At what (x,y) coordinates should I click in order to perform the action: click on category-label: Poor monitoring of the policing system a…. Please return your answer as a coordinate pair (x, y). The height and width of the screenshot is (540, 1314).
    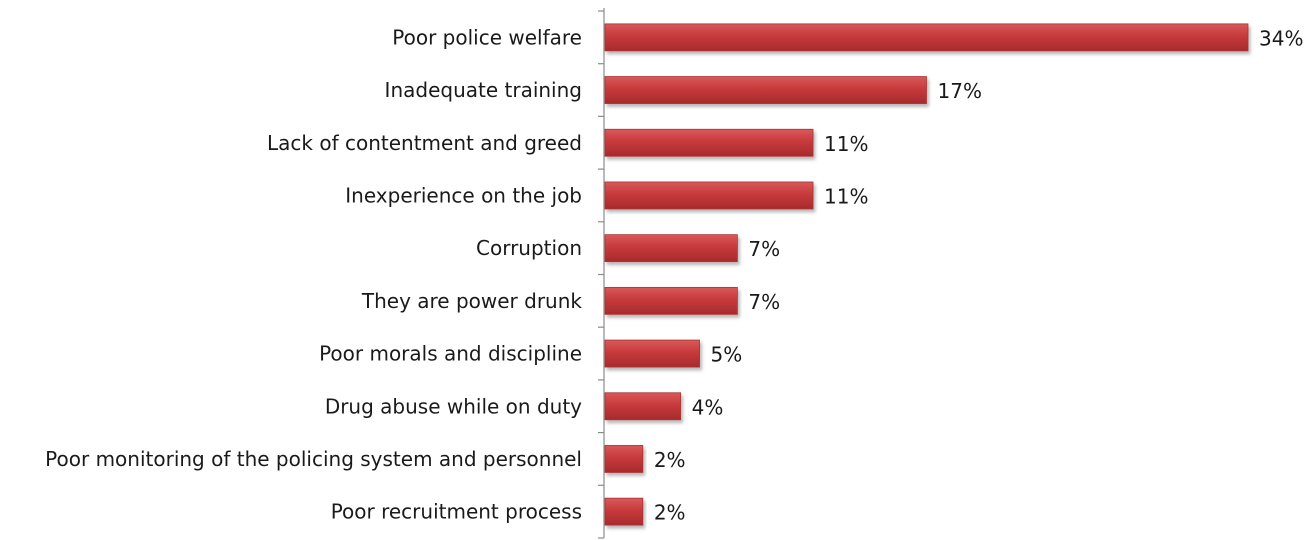
    Looking at the image, I should click on (313, 459).